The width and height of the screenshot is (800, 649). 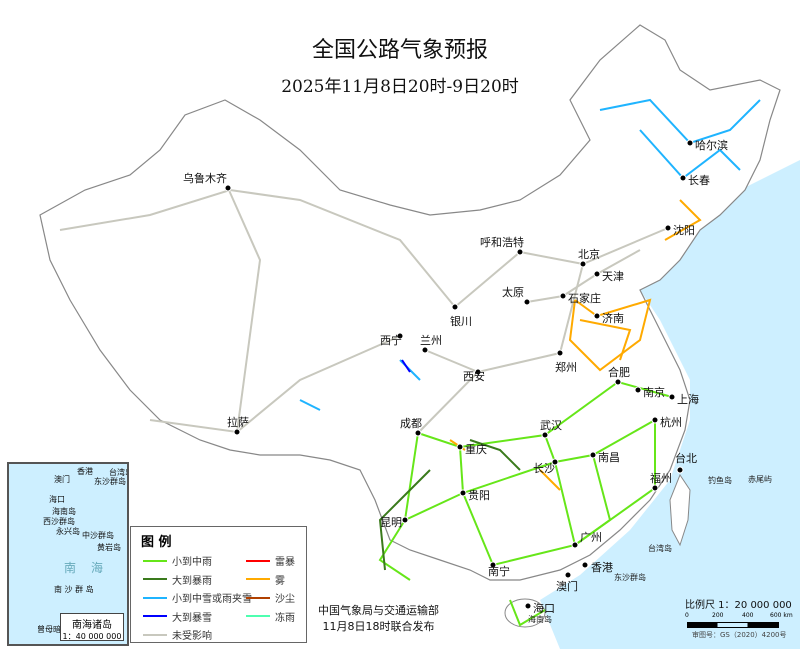 I want to click on scale-tick: 400, so click(x=748, y=615).